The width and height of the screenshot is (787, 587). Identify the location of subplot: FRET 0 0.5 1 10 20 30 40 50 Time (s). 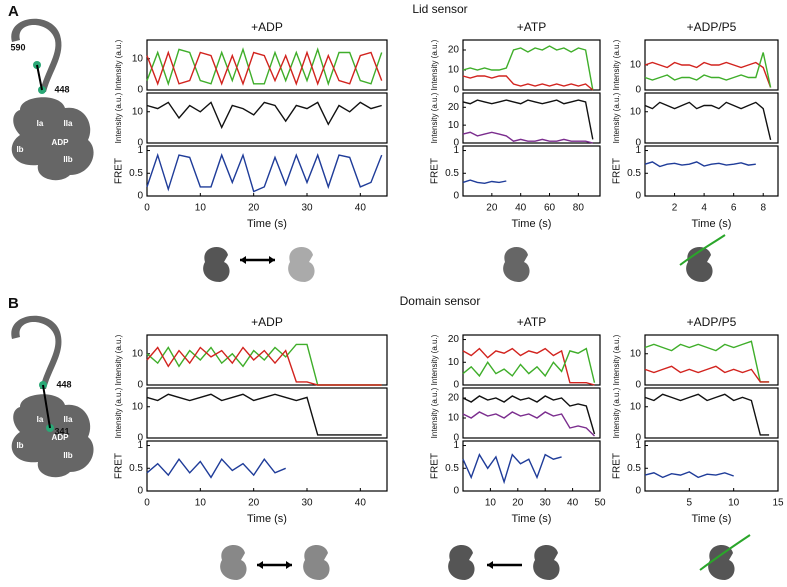
(518, 482).